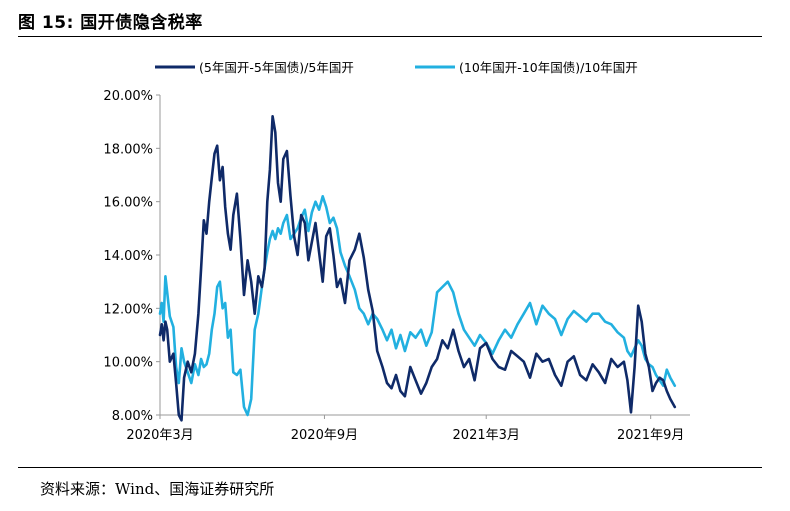  Describe the element at coordinates (128, 256) in the screenshot. I see `y-tick-label: 14.00%` at that location.